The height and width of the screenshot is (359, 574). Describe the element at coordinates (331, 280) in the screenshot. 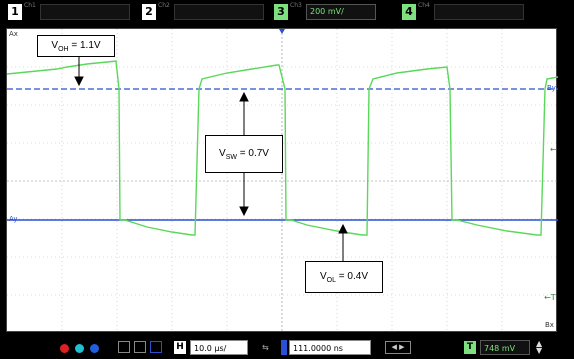

I see `vol-subscript: OL` at that location.